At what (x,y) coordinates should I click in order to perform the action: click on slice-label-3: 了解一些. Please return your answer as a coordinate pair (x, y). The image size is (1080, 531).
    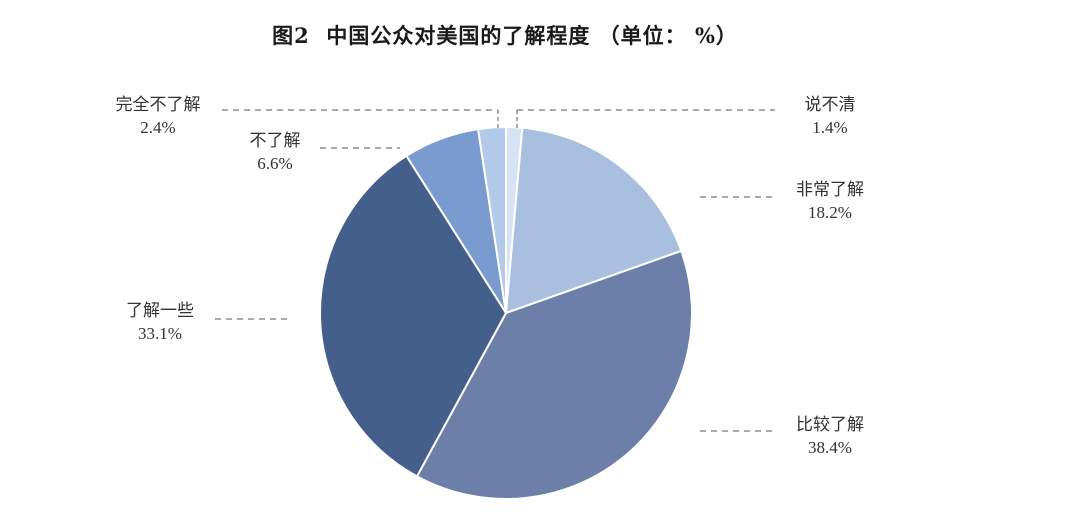
    Looking at the image, I should click on (160, 311).